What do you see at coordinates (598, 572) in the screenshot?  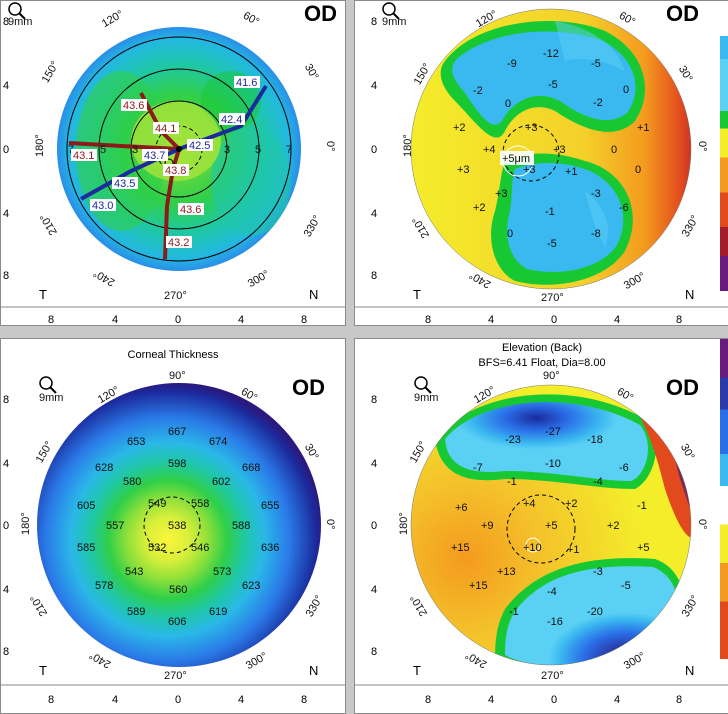 I see `elevation-value: -3` at bounding box center [598, 572].